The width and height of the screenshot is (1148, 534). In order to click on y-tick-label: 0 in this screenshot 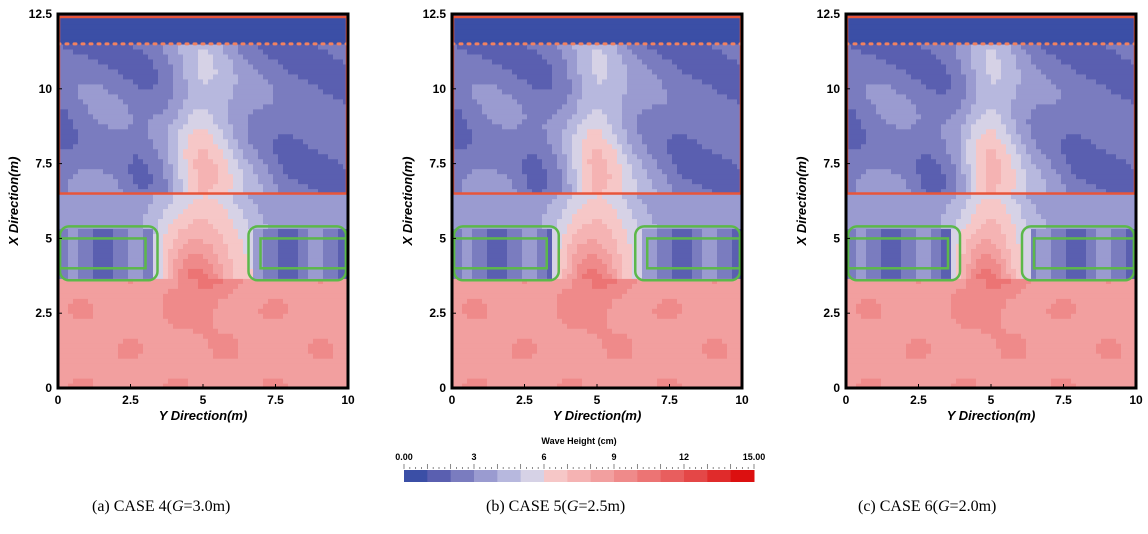, I will do `click(48, 388)`.